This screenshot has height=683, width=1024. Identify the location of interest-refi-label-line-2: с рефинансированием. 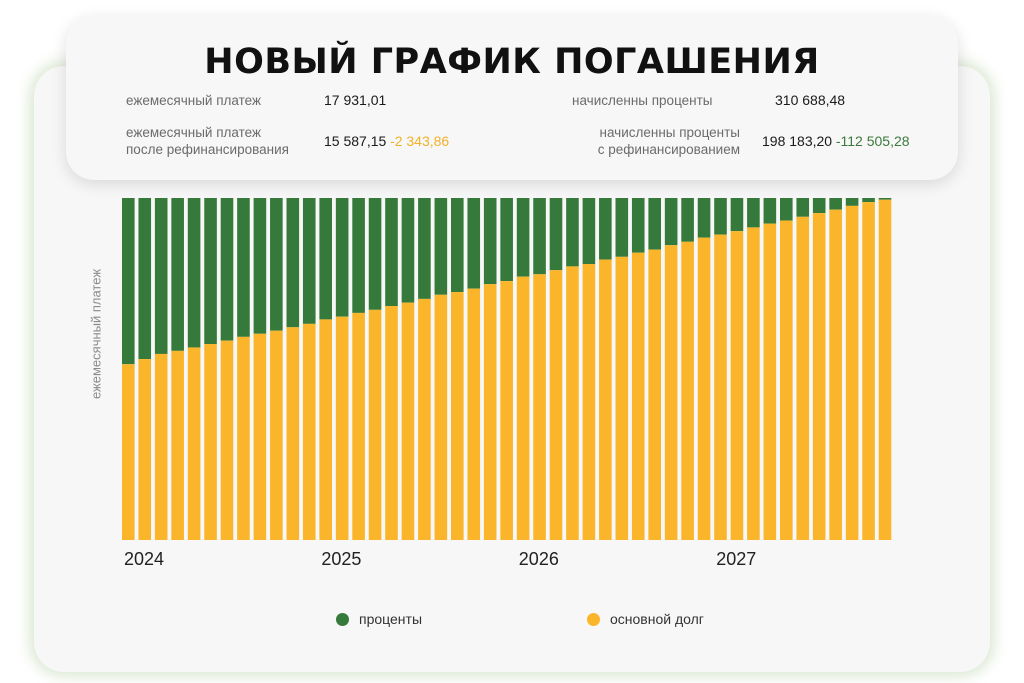
(668, 149).